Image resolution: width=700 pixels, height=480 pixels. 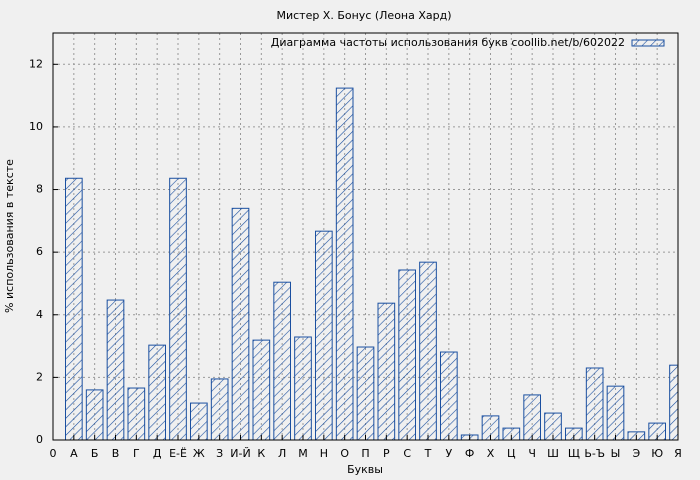 I want to click on x-tick-label: Р, so click(x=386, y=453).